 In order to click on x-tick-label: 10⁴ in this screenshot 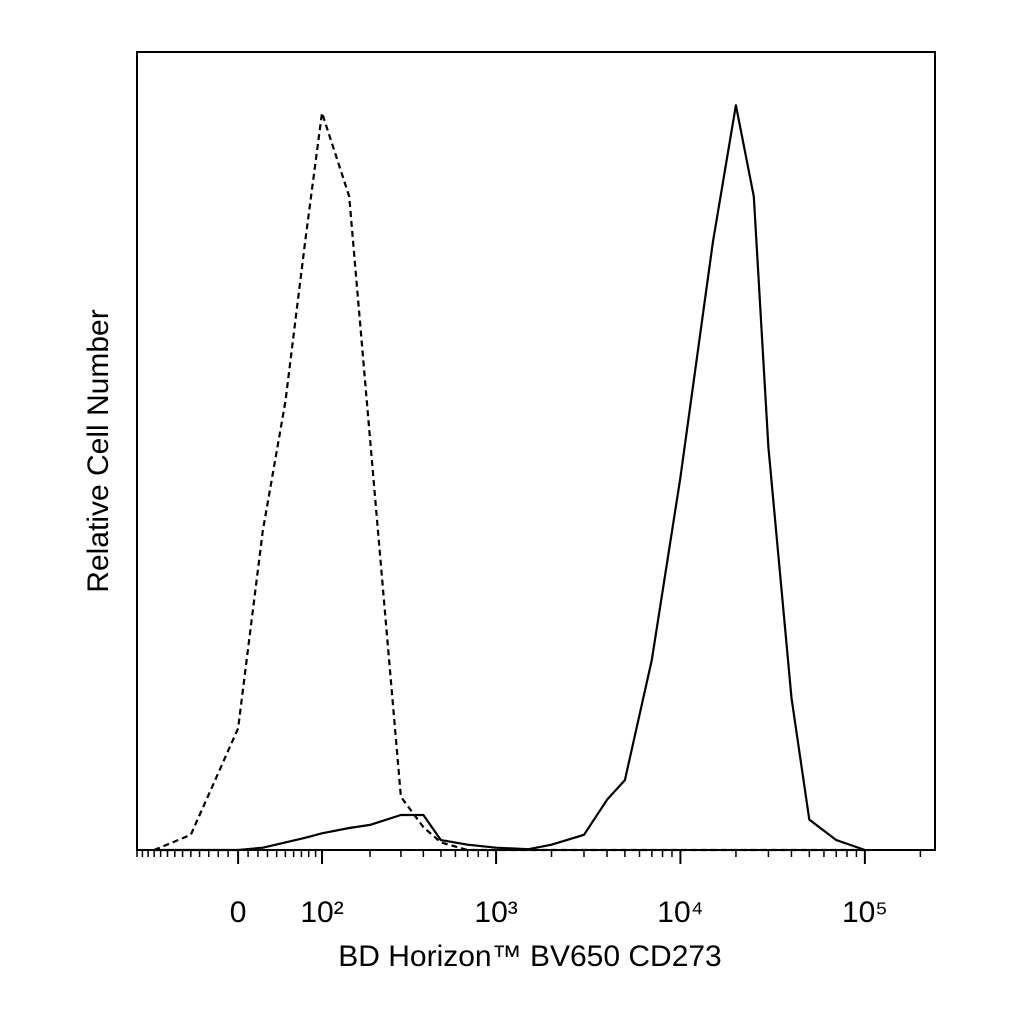, I will do `click(680, 912)`.